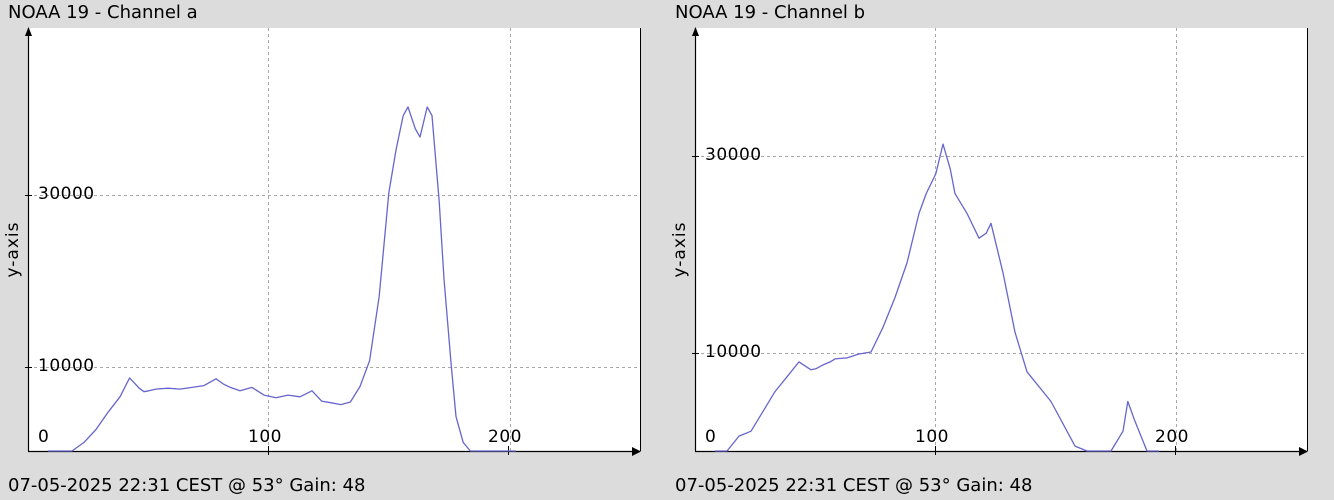  I want to click on chart-title: NOAA 19 - Channel b, so click(770, 12).